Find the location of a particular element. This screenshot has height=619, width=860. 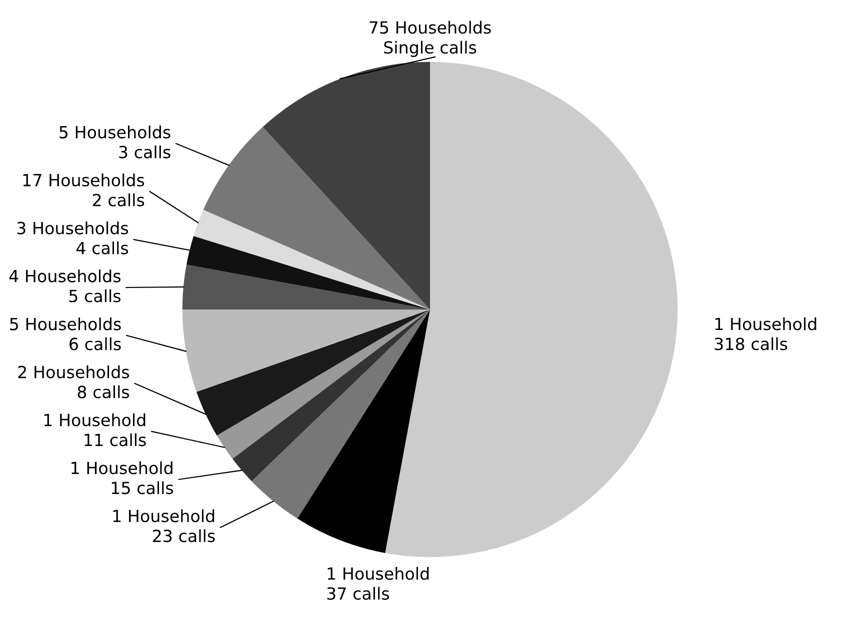

slice-label: 1 Household 318 calls is located at coordinates (765, 333).